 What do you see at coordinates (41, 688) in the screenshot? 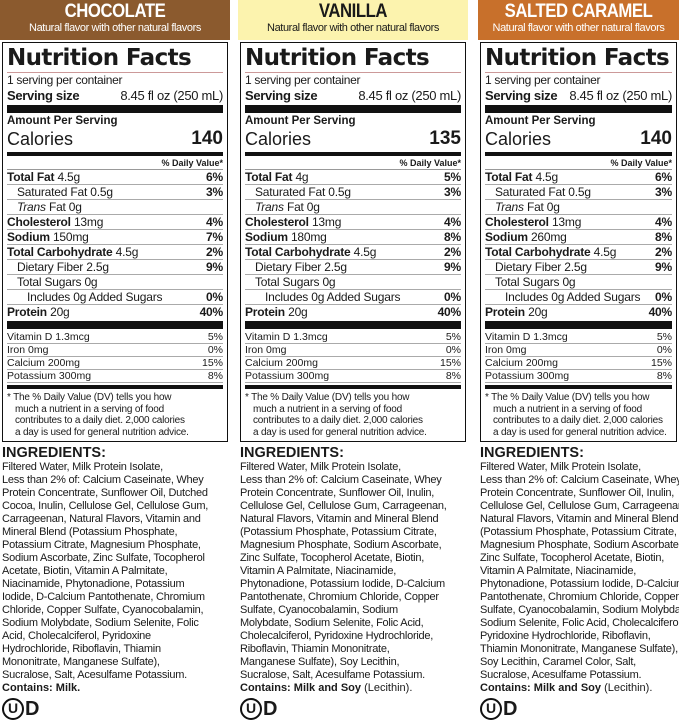
I see `allergen-bold: Contains: Milk.` at bounding box center [41, 688].